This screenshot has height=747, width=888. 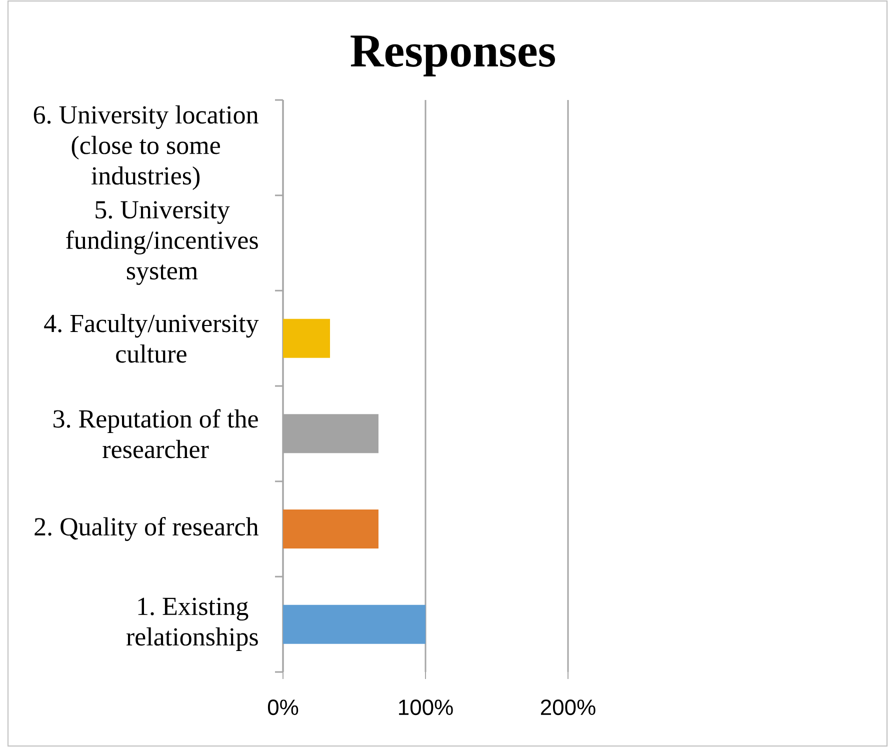 What do you see at coordinates (156, 433) in the screenshot?
I see `y-tick-label: 3. Reputation of the researcher` at bounding box center [156, 433].